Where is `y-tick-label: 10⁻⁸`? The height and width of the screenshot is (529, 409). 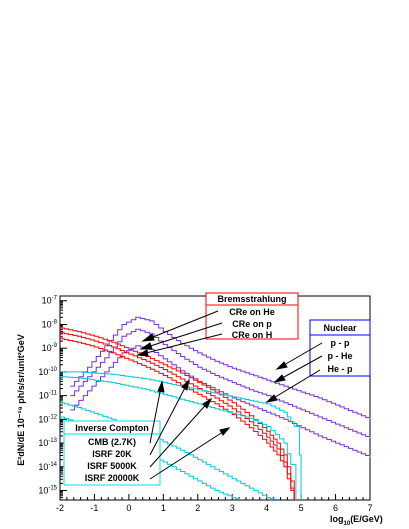
y-tick-label: 10⁻⁸ is located at coordinates (50, 324).